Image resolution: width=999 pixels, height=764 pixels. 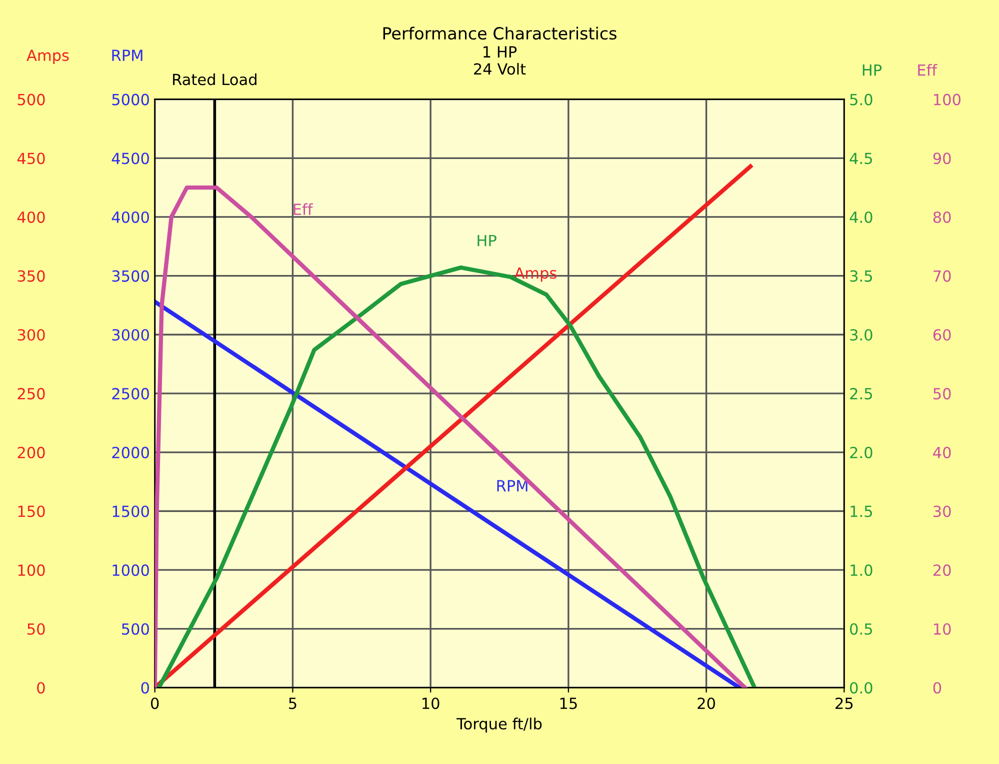 I want to click on y-tick-label: 0.5, so click(x=861, y=629).